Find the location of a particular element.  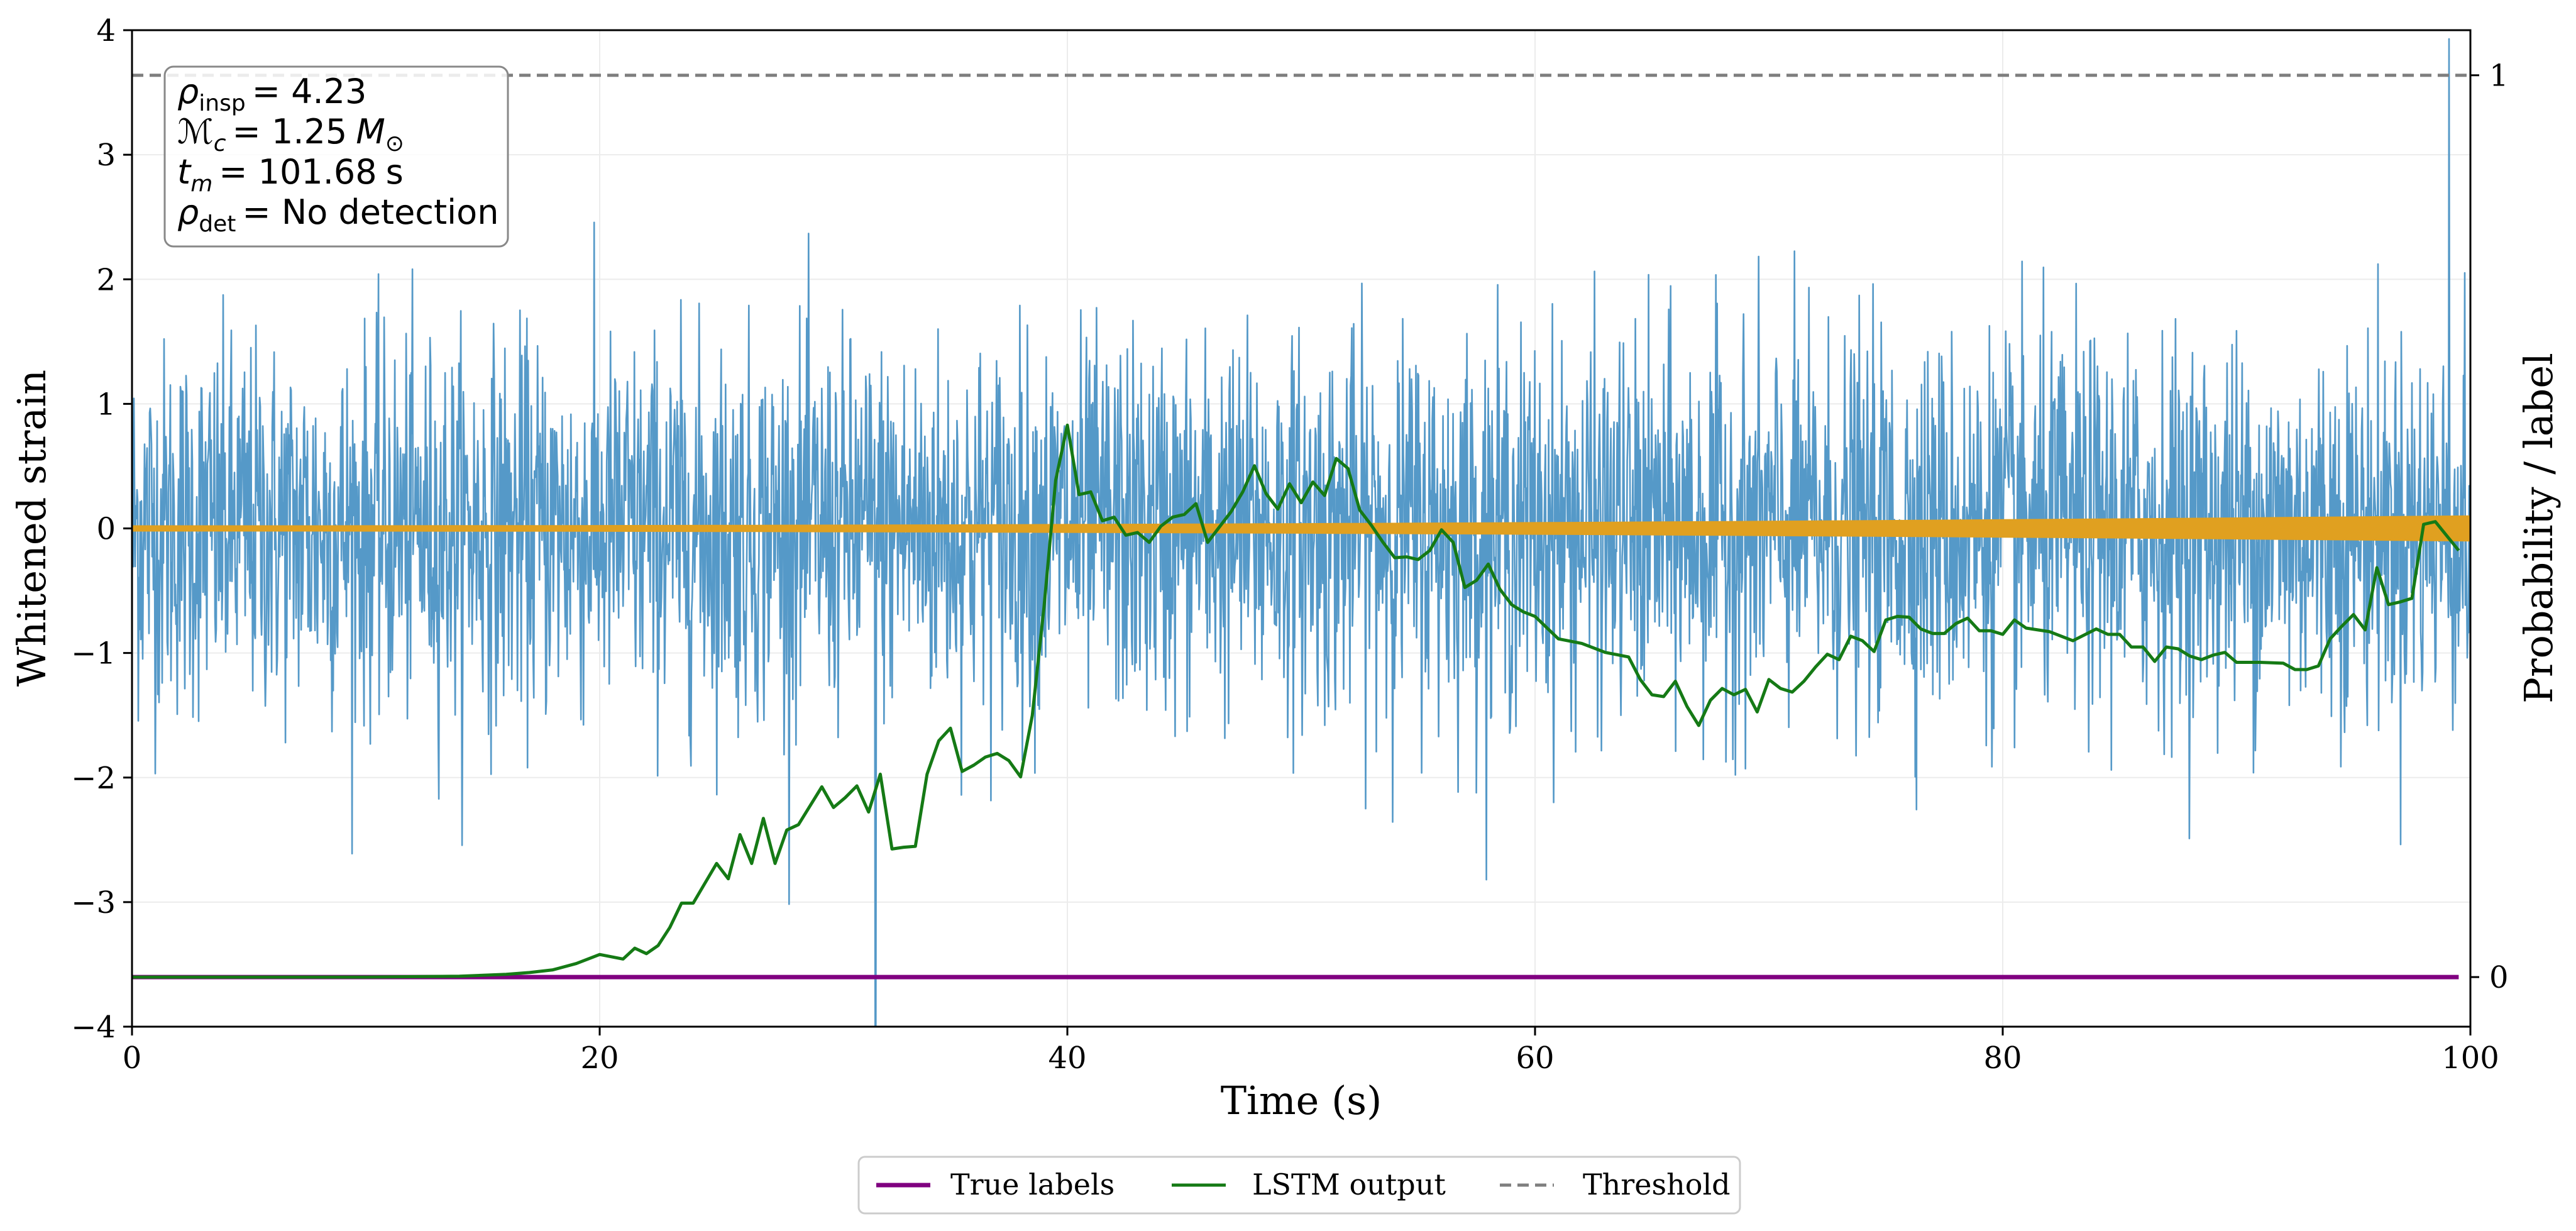

y-tick-label-7: 3 is located at coordinates (106, 155).